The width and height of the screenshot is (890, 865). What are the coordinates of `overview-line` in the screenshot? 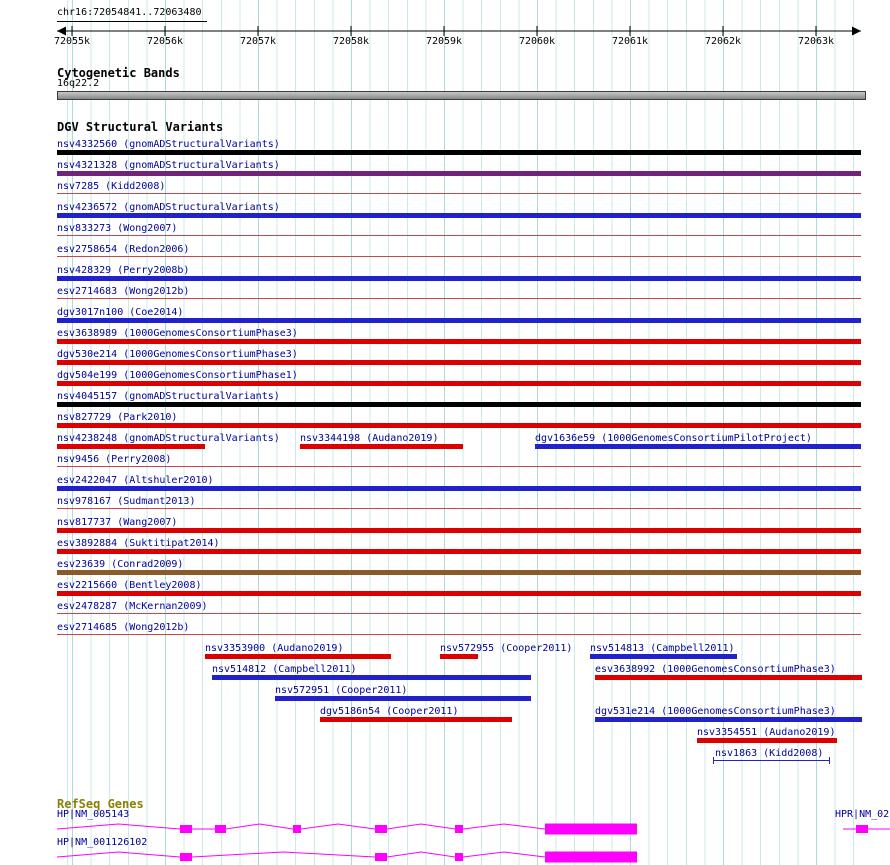 It's located at (132, 21).